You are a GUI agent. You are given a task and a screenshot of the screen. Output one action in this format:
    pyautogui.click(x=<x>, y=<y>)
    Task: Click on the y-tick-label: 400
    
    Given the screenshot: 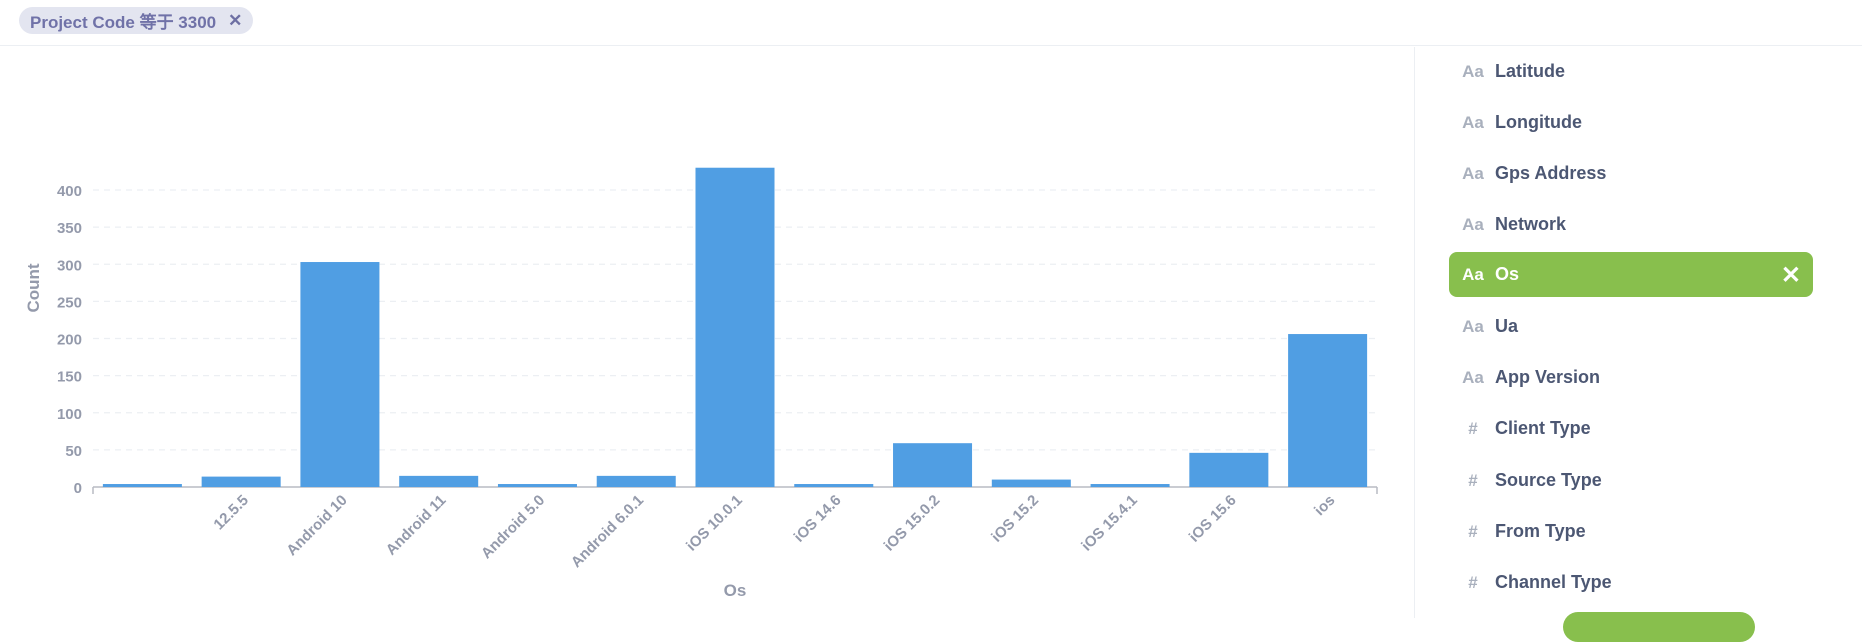 What is the action you would take?
    pyautogui.click(x=69, y=191)
    